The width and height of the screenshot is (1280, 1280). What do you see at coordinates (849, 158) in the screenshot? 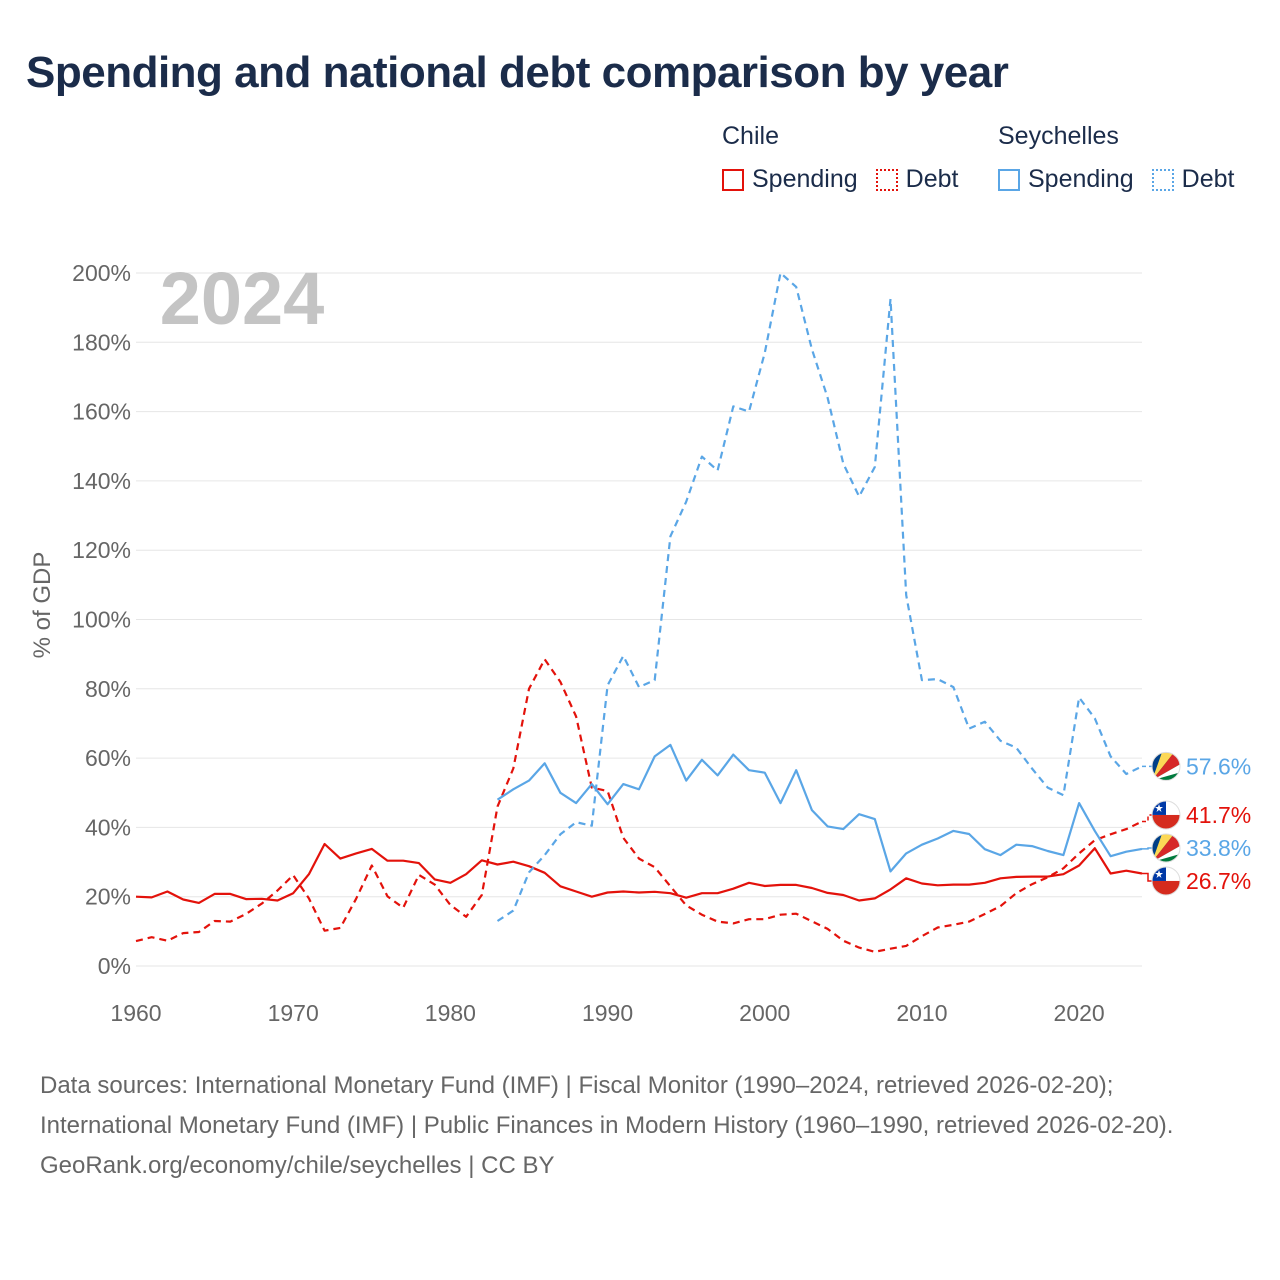
I see `legend-group-chile: Chile Spending Debt` at bounding box center [849, 158].